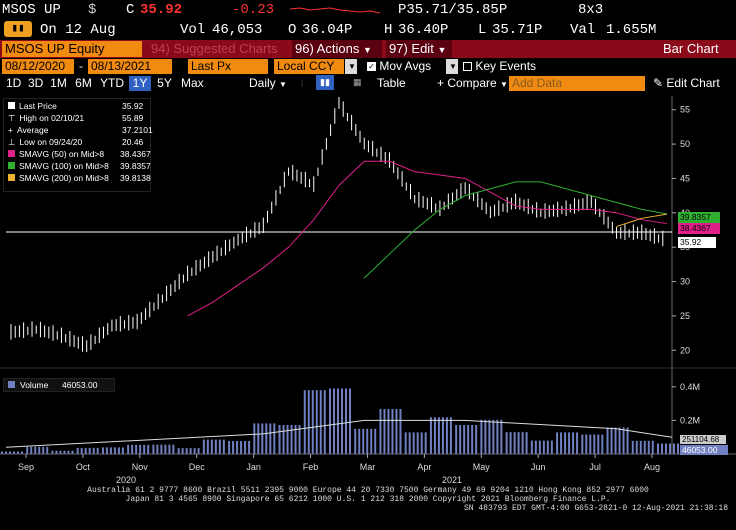  What do you see at coordinates (135, 178) in the screenshot?
I see `legend-value: 39.8138` at bounding box center [135, 178].